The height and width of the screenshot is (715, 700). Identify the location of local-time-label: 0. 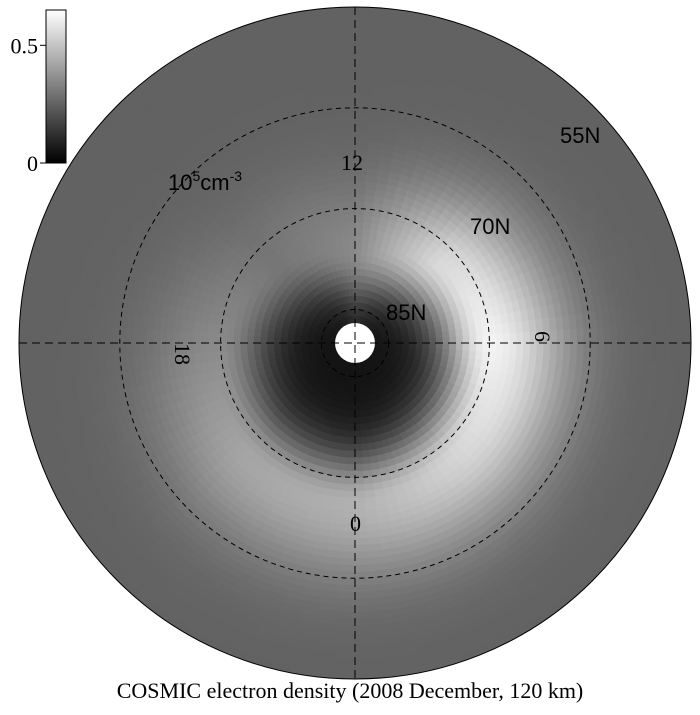
(355, 523).